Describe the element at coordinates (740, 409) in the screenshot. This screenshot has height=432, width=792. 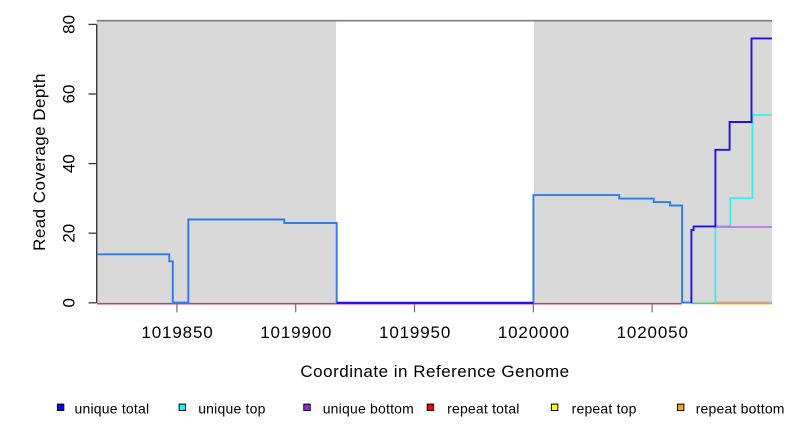
I see `svg-text: repeat bottom` at that location.